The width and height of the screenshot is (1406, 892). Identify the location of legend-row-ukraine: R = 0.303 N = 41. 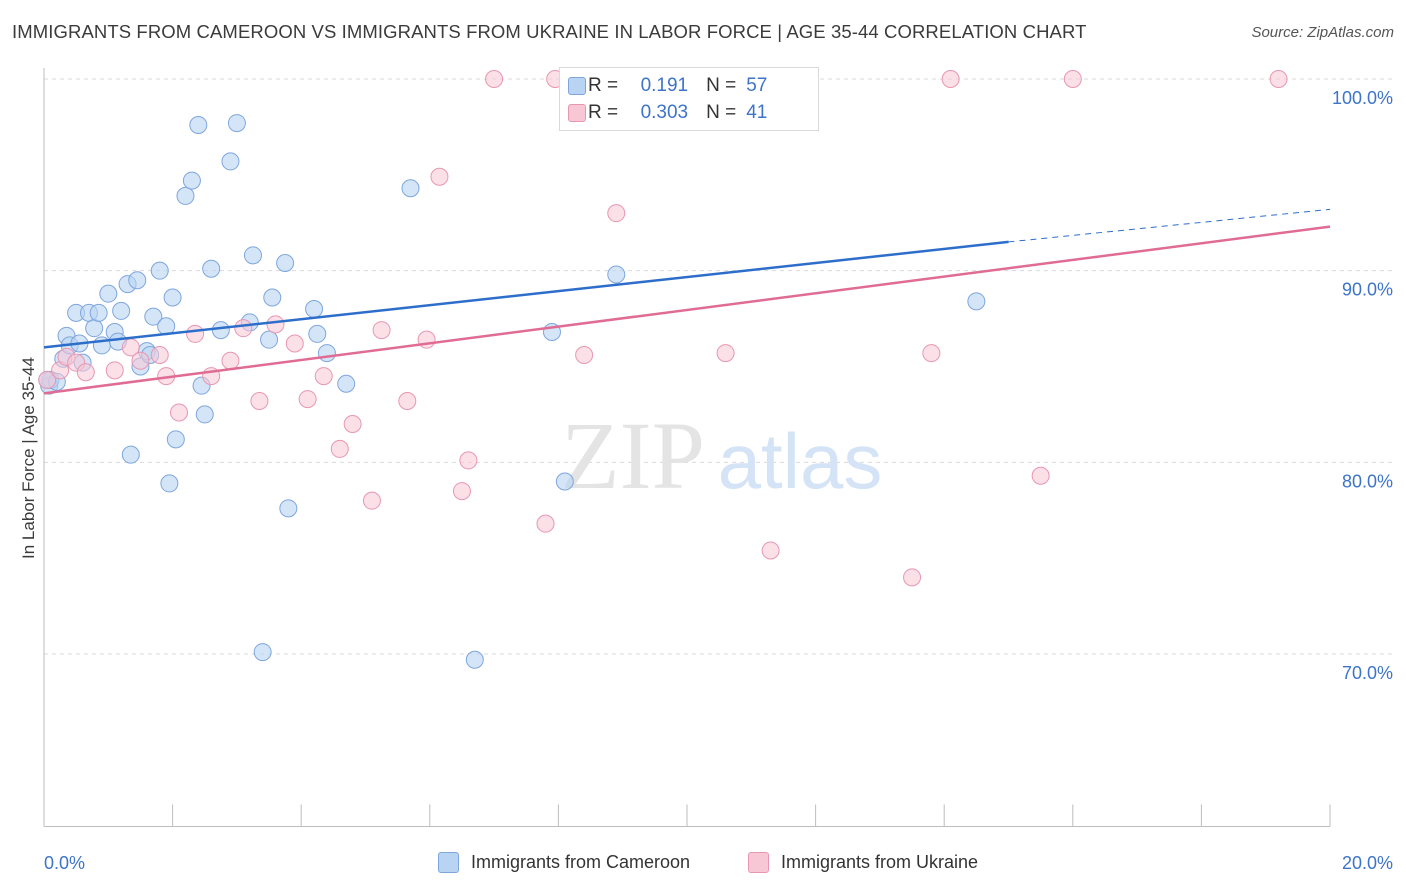
(668, 113).